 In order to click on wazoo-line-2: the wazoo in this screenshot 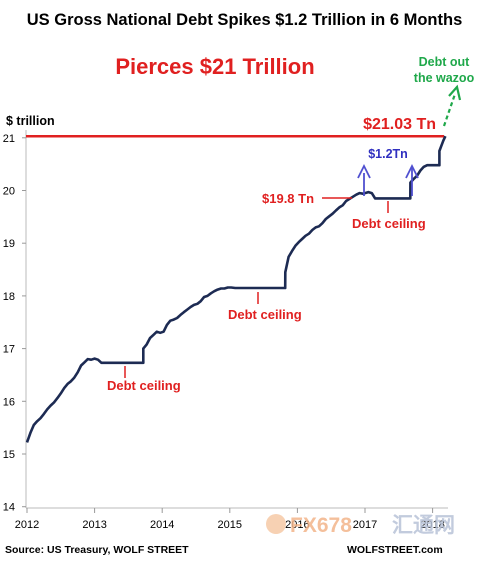, I will do `click(444, 78)`.